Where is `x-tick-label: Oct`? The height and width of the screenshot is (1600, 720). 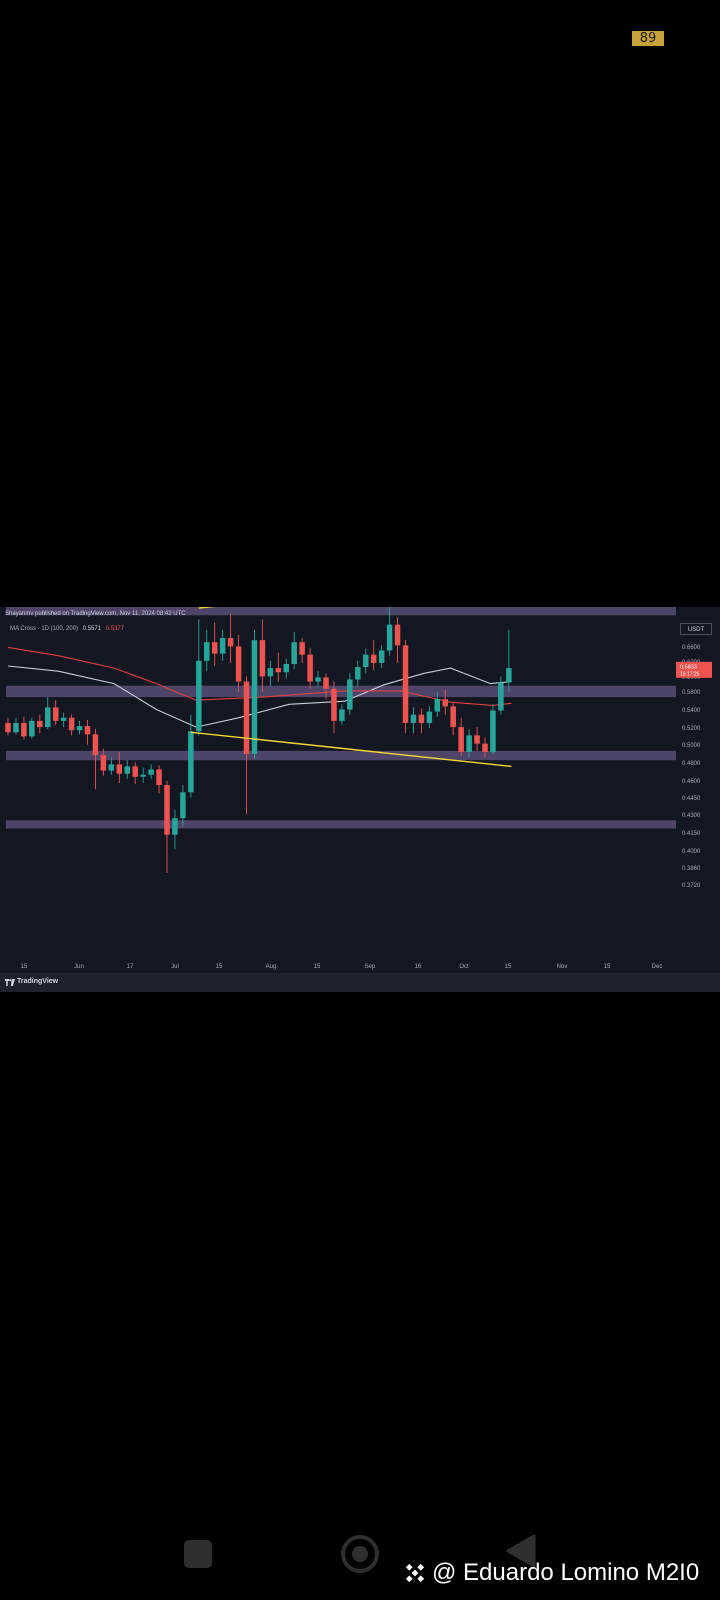 x-tick-label: Oct is located at coordinates (464, 967).